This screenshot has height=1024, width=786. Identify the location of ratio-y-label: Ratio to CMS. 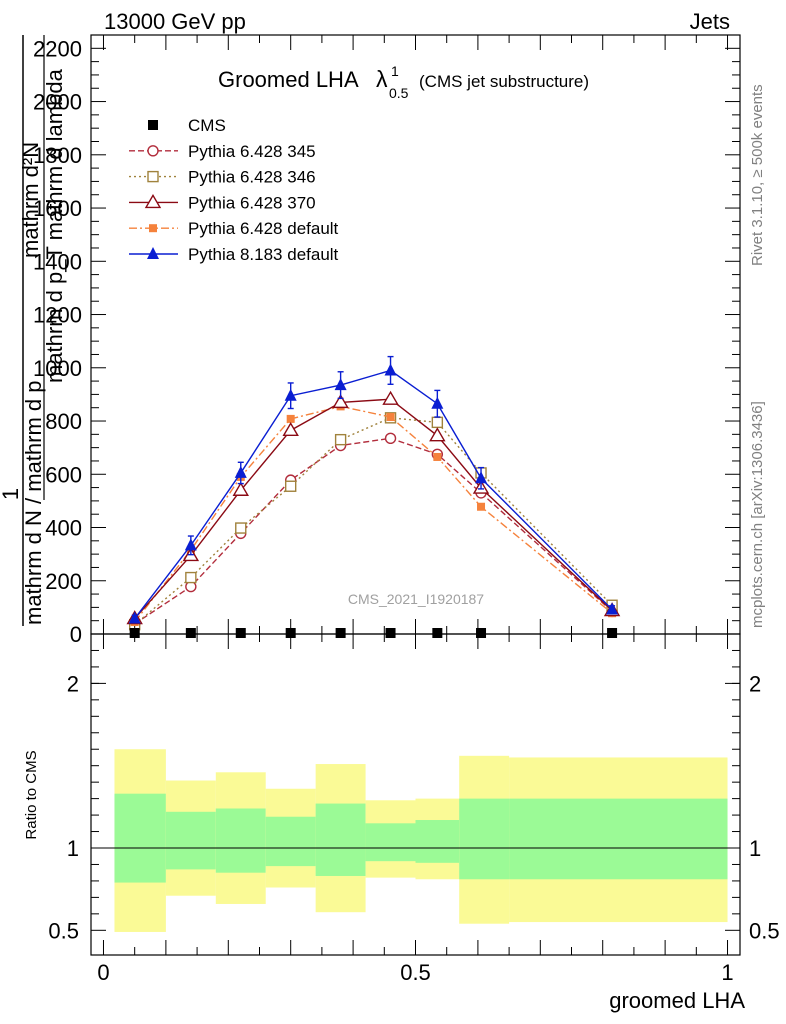
(31, 794).